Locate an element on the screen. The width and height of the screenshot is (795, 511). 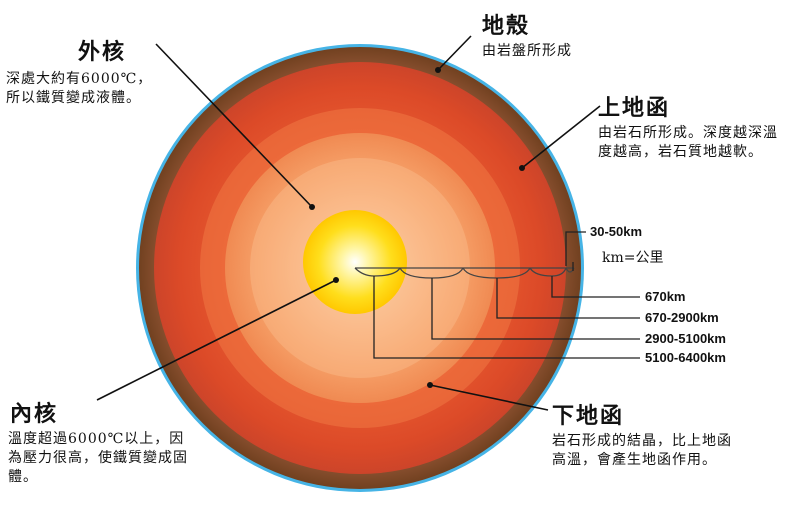
inner-core-title: 內核 is located at coordinates (34, 414).